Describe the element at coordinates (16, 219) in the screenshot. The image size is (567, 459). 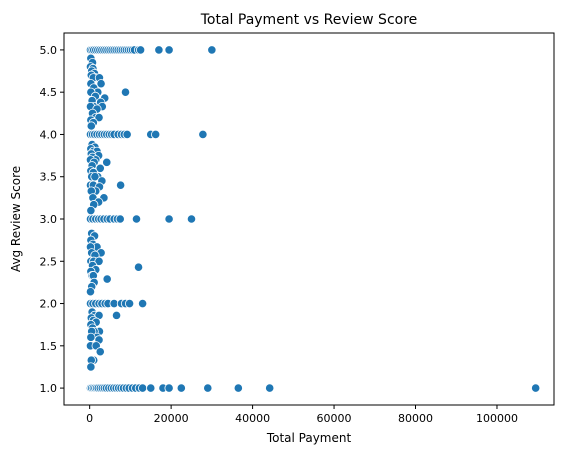
I see `y-axis-label: Avg Review Score` at that location.